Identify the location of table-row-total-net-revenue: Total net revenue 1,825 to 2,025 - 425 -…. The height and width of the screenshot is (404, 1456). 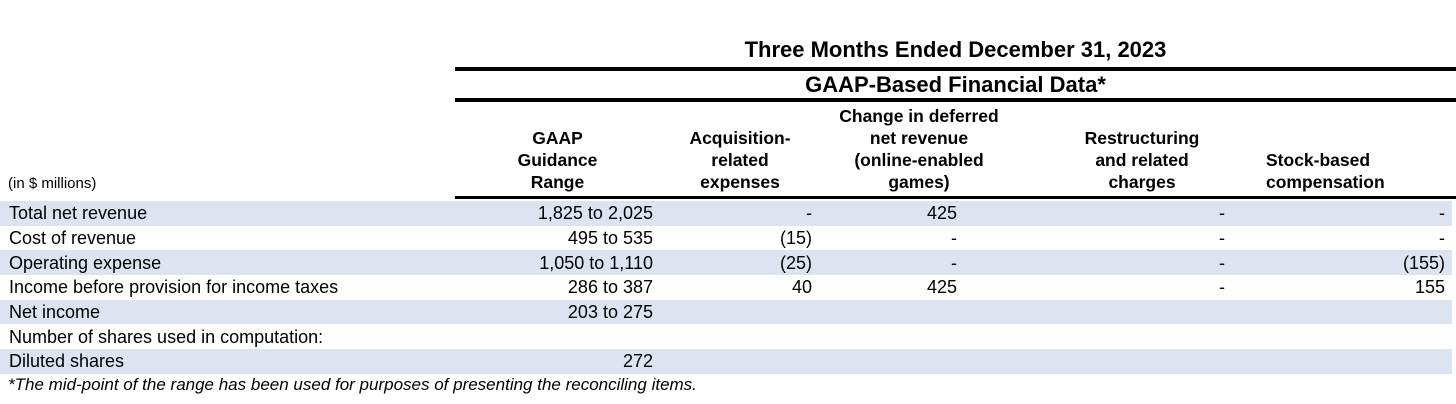
(726, 213).